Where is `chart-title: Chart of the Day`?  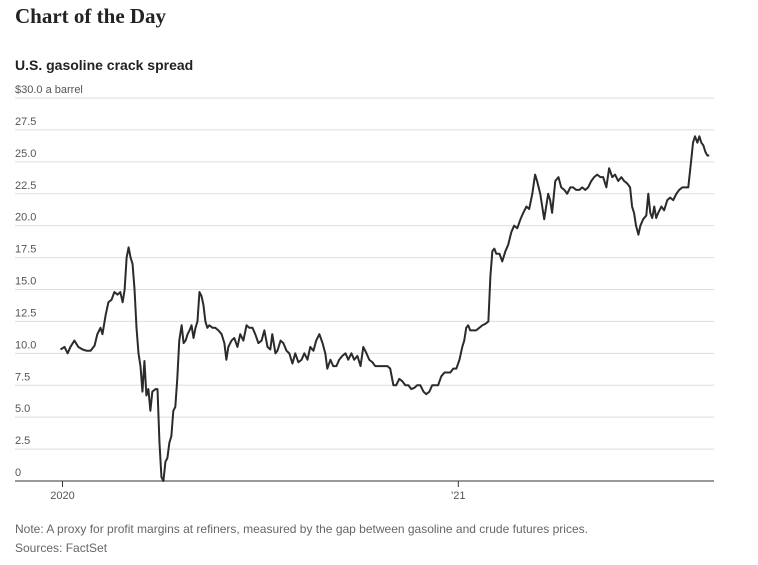
chart-title: Chart of the Day is located at coordinates (91, 16).